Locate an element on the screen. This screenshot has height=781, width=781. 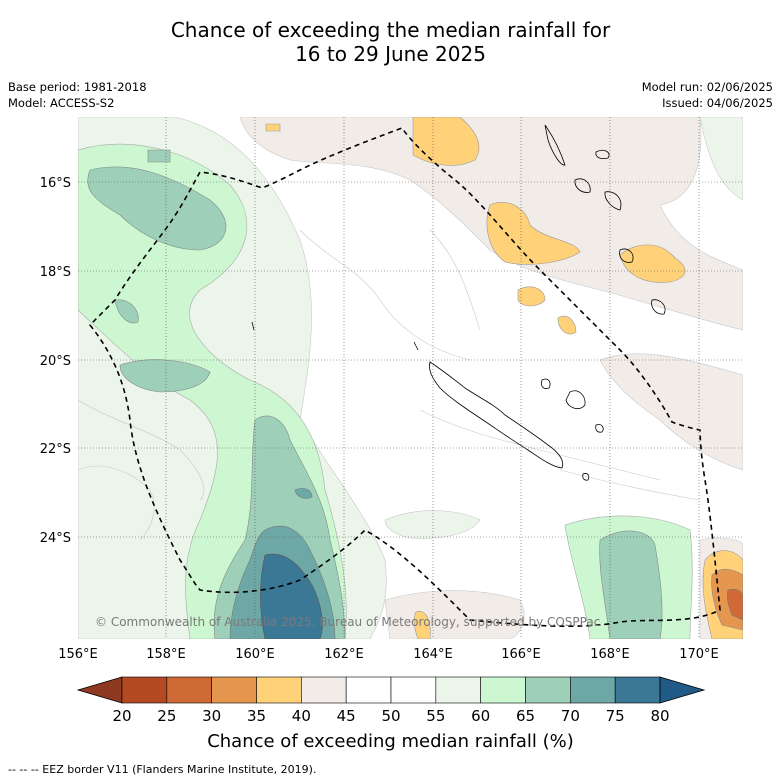
meta-left: Base period: 1981-2018 Model: ACCESS-S2 is located at coordinates (77, 95).